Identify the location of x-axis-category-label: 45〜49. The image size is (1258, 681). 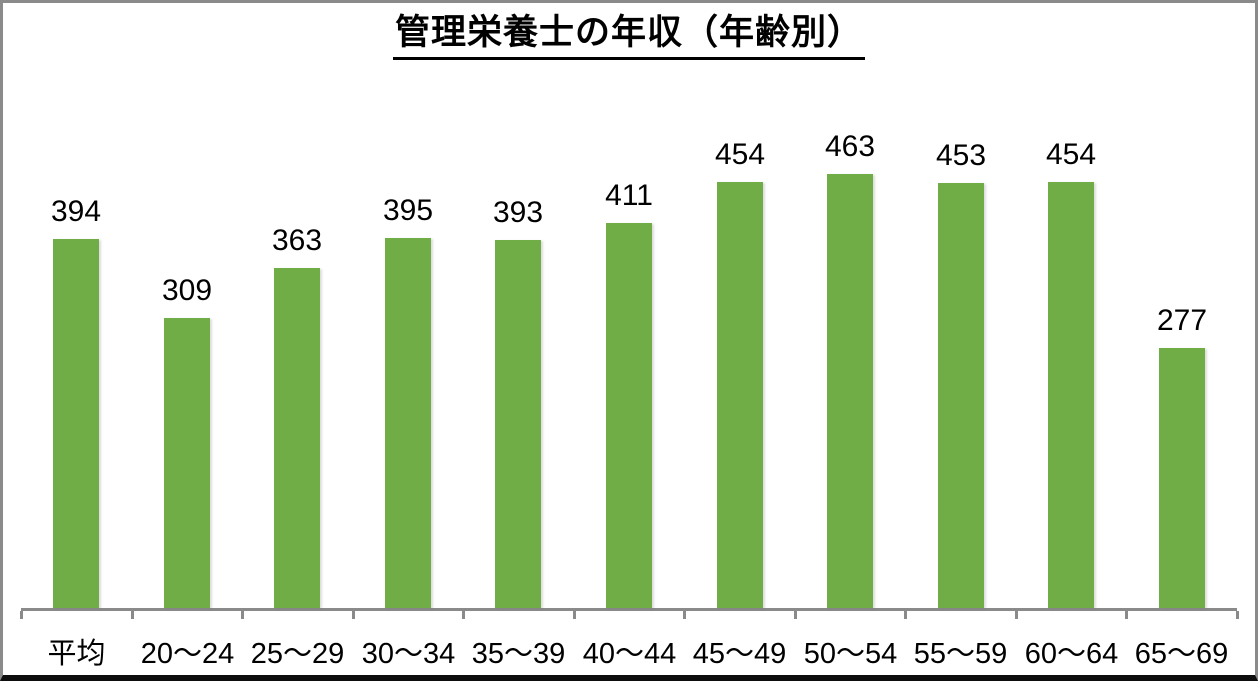
(739, 654).